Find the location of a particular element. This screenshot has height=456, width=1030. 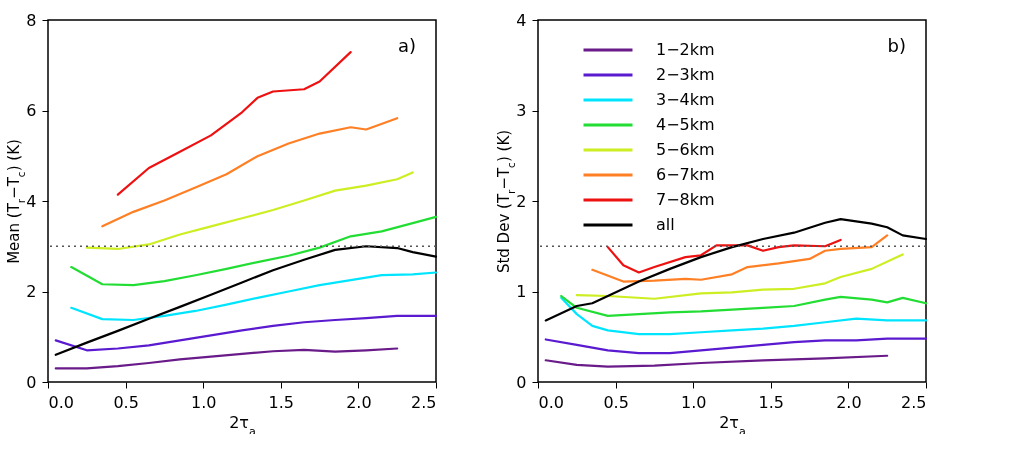

y-tick-label: 1 is located at coordinates (521, 291).